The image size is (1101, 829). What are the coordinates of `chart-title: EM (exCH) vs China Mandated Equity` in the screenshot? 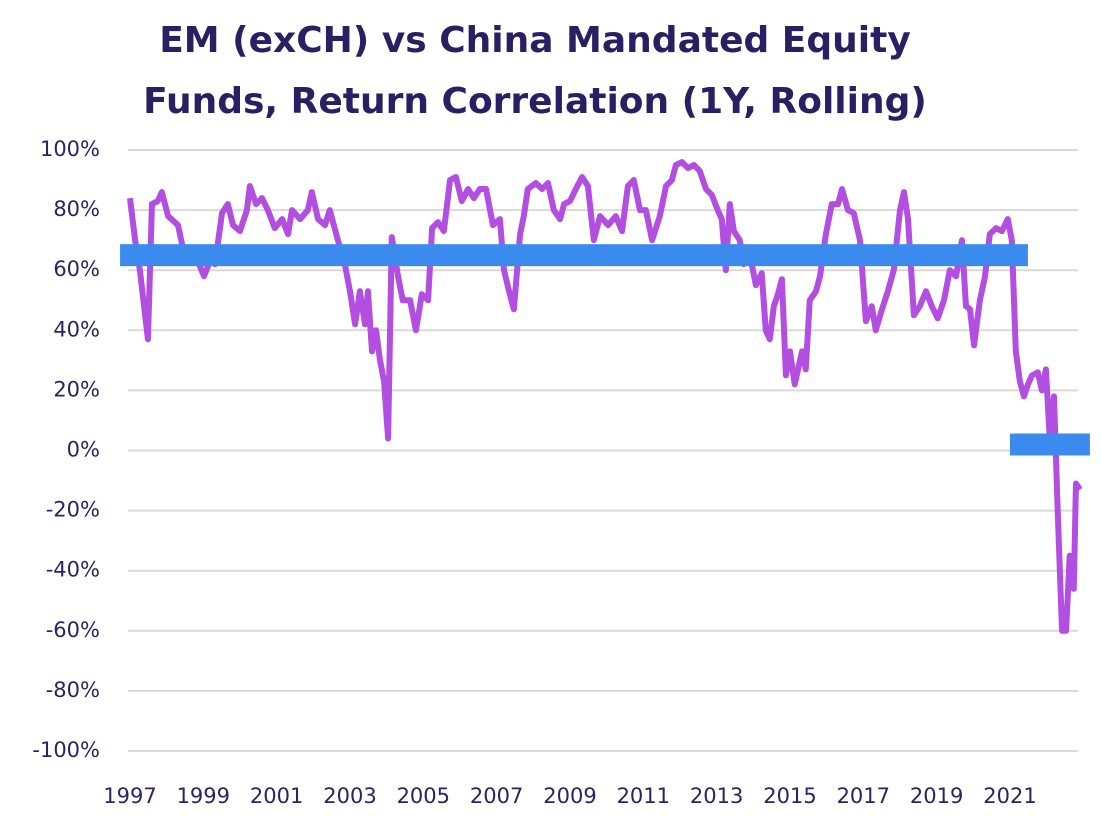 It's located at (535, 40).